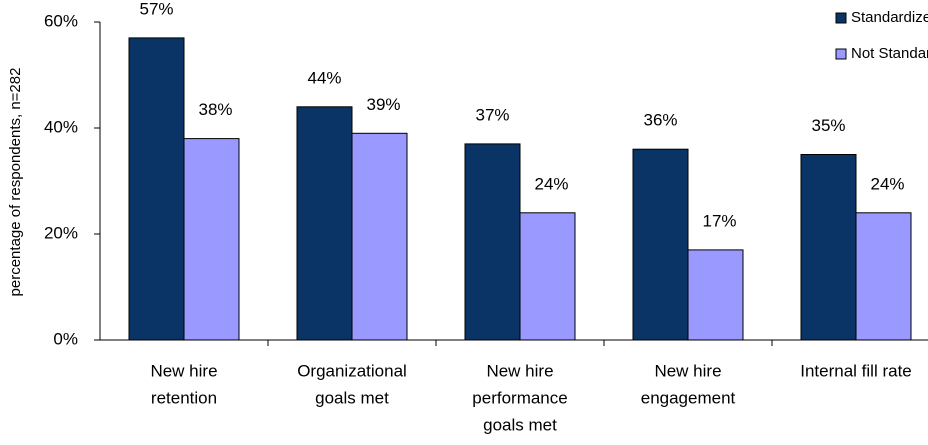 This screenshot has height=445, width=928. What do you see at coordinates (383, 104) in the screenshot?
I see `value-label: 39%` at bounding box center [383, 104].